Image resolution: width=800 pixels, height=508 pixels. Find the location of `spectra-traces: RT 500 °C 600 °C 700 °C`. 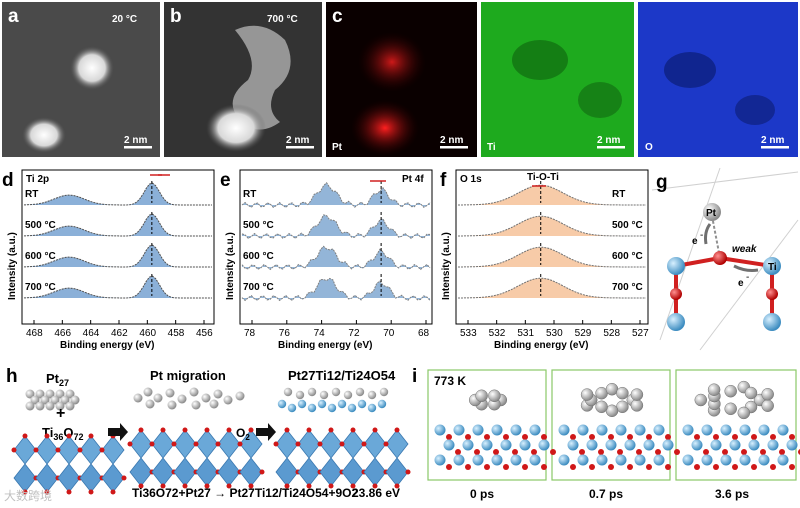

spectra-traces: RT 500 °C 600 °C 700 °C is located at coordinates (117, 240).